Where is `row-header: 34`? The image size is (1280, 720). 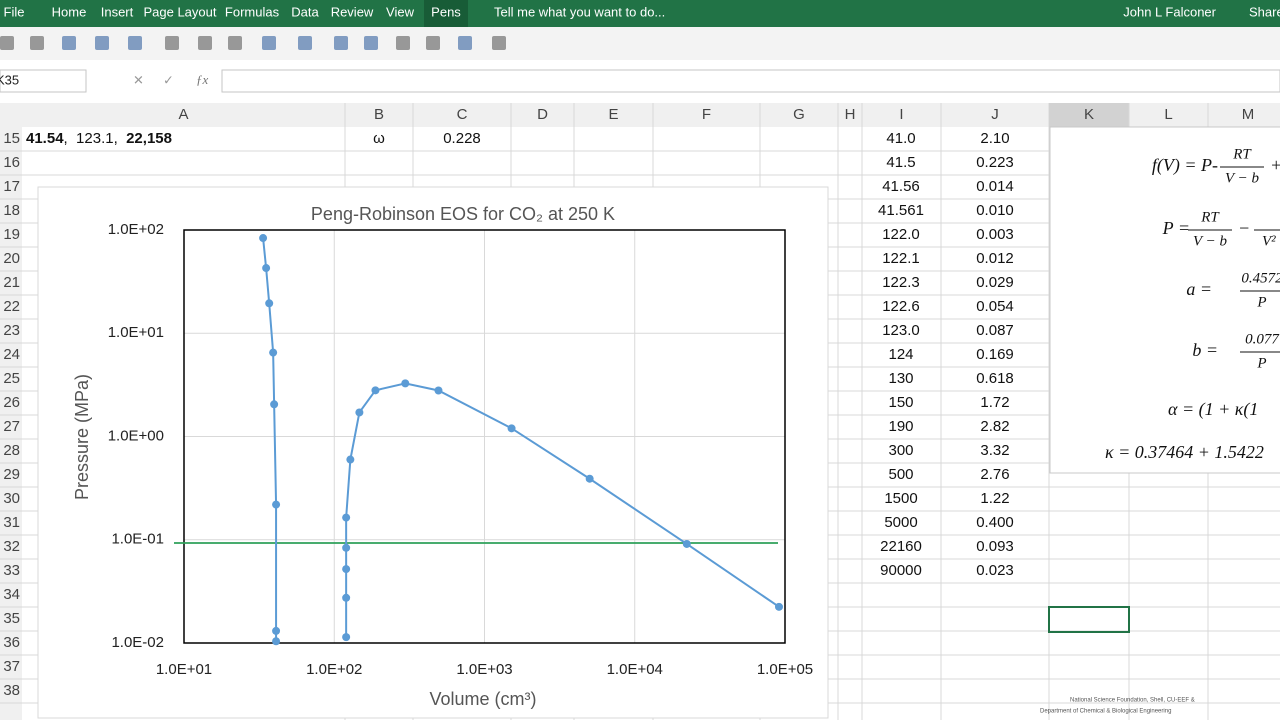
row-header: 34 is located at coordinates (11, 594).